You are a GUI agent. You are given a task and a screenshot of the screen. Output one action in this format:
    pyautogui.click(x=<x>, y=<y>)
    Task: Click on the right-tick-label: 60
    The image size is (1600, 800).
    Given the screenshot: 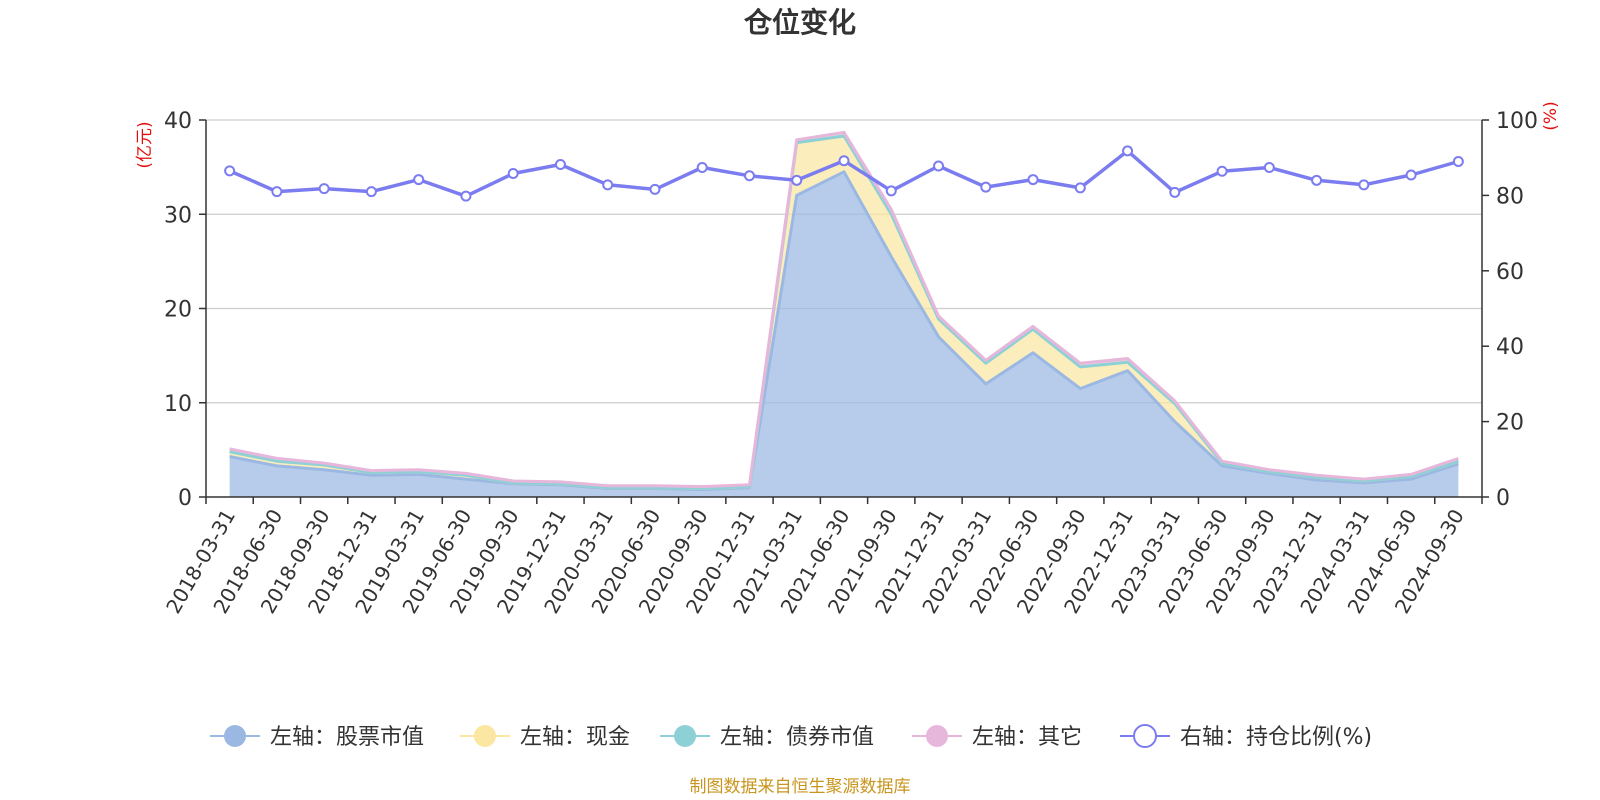 What is the action you would take?
    pyautogui.click(x=1510, y=272)
    